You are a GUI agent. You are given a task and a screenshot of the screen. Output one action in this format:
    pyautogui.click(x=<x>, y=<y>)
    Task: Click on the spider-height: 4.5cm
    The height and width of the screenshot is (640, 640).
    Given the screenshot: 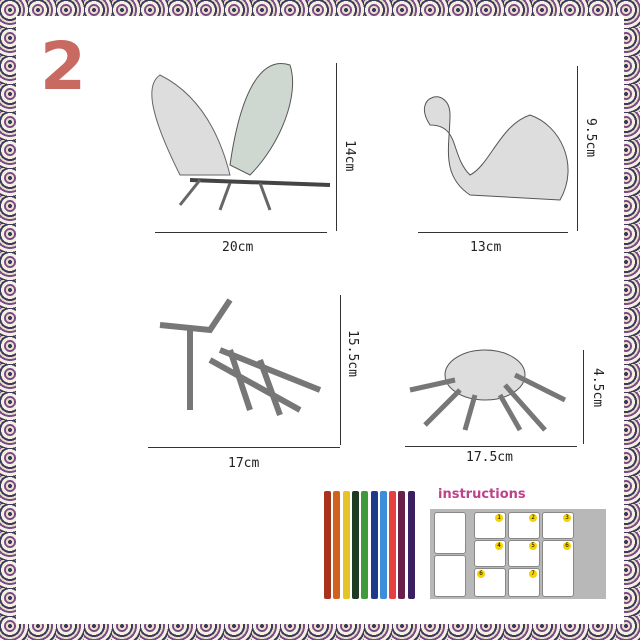 What is the action you would take?
    pyautogui.click(x=597, y=388)
    